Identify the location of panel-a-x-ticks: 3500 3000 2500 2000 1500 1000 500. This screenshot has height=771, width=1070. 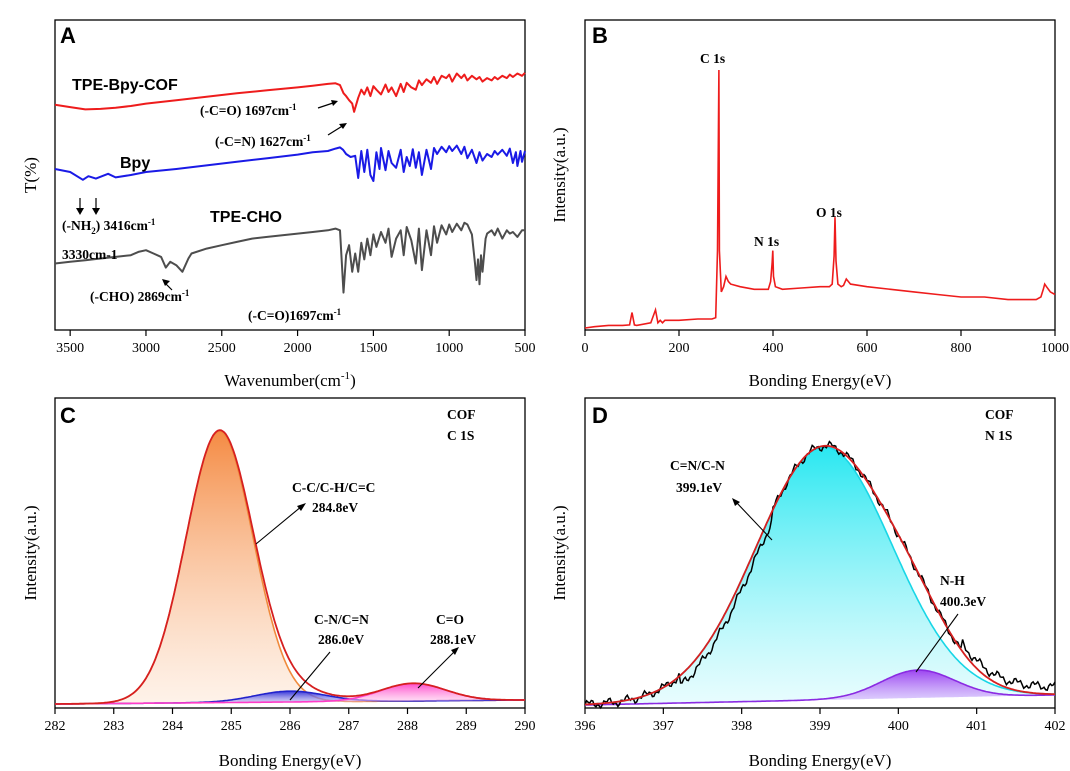
(296, 343).